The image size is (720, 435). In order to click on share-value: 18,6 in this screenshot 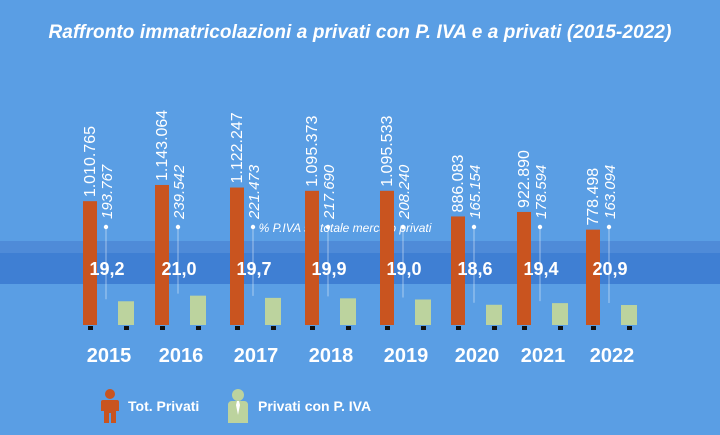, I will do `click(474, 269)`.